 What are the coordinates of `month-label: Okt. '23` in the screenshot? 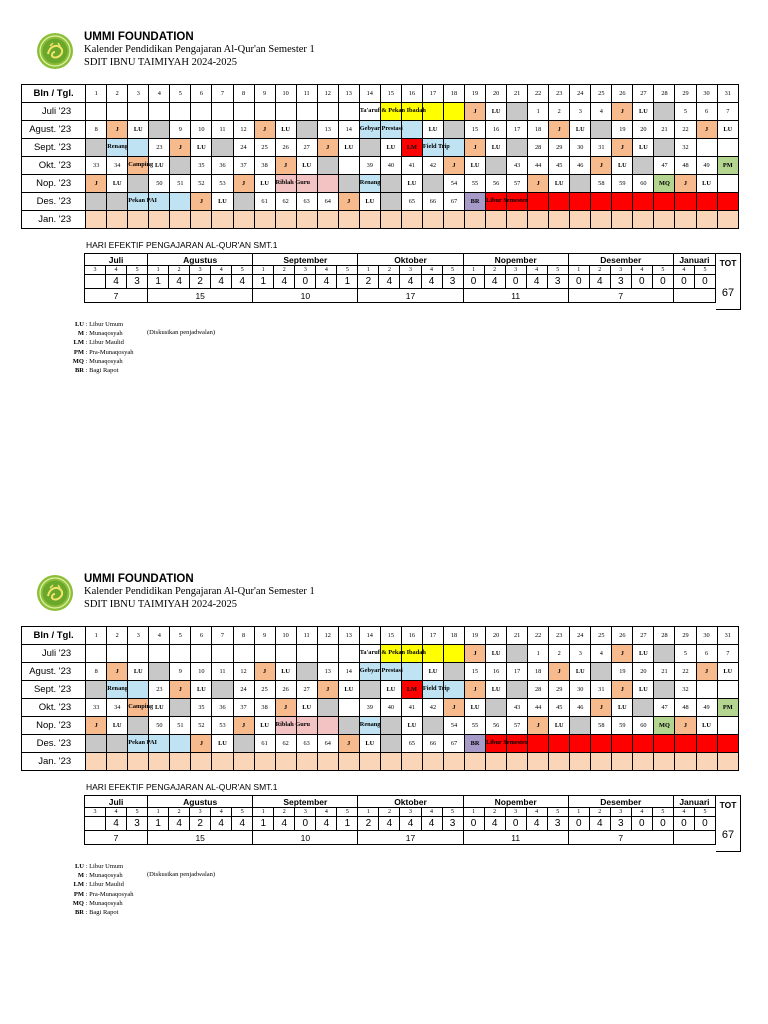 It's located at (53, 165).